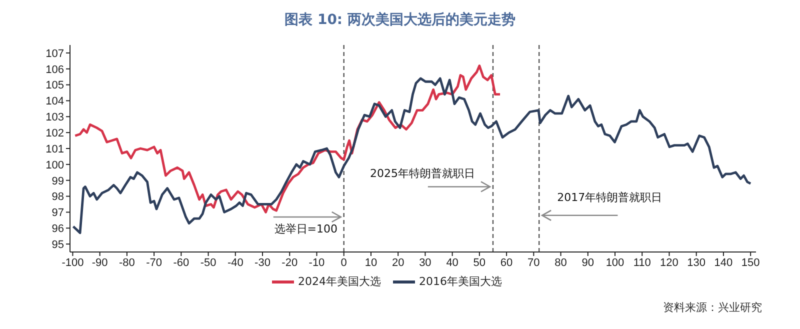 The width and height of the screenshot is (800, 329). Describe the element at coordinates (100, 262) in the screenshot. I see `x-tick-label: -90` at that location.